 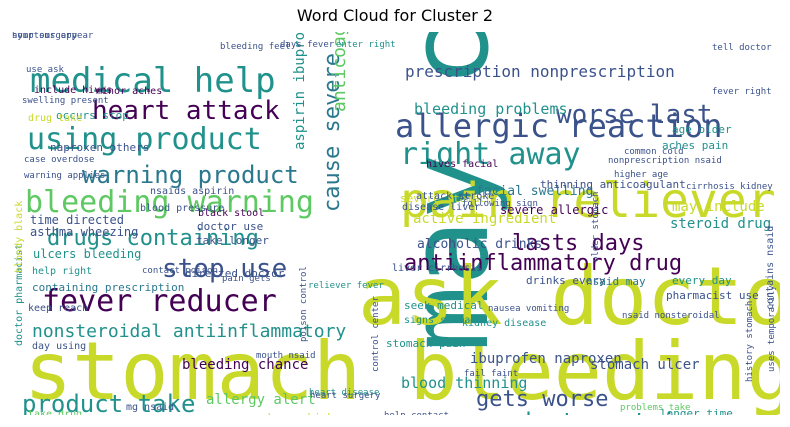 What do you see at coordinates (491, 109) in the screenshot?
I see `word-cloud-term: bleeding problems` at bounding box center [491, 109].